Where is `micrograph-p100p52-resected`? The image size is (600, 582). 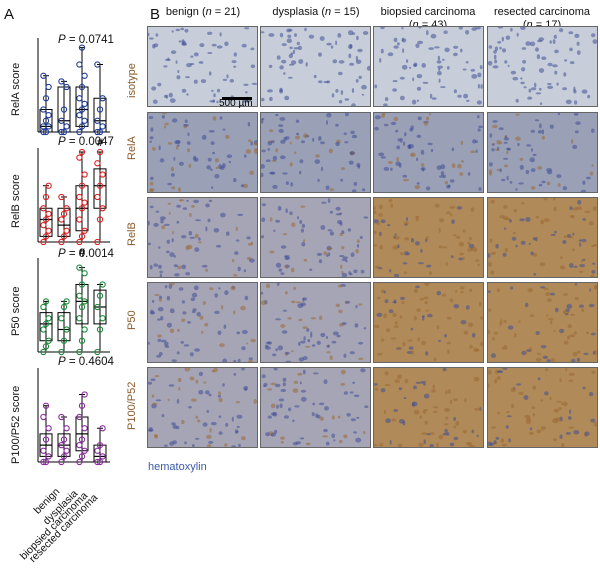
micrograph-p100p52-resected is located at coordinates (542, 407).